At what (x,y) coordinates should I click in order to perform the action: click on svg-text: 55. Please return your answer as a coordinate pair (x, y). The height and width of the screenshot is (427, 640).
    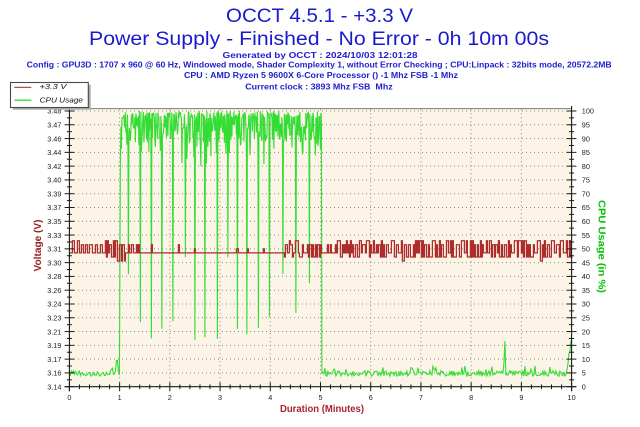
    Looking at the image, I should click on (586, 235).